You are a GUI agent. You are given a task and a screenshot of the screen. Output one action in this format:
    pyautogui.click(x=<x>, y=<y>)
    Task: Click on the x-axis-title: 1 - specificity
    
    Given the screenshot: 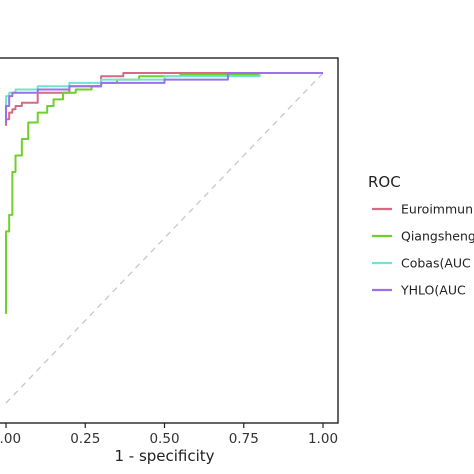 What is the action you would take?
    pyautogui.click(x=164, y=456)
    